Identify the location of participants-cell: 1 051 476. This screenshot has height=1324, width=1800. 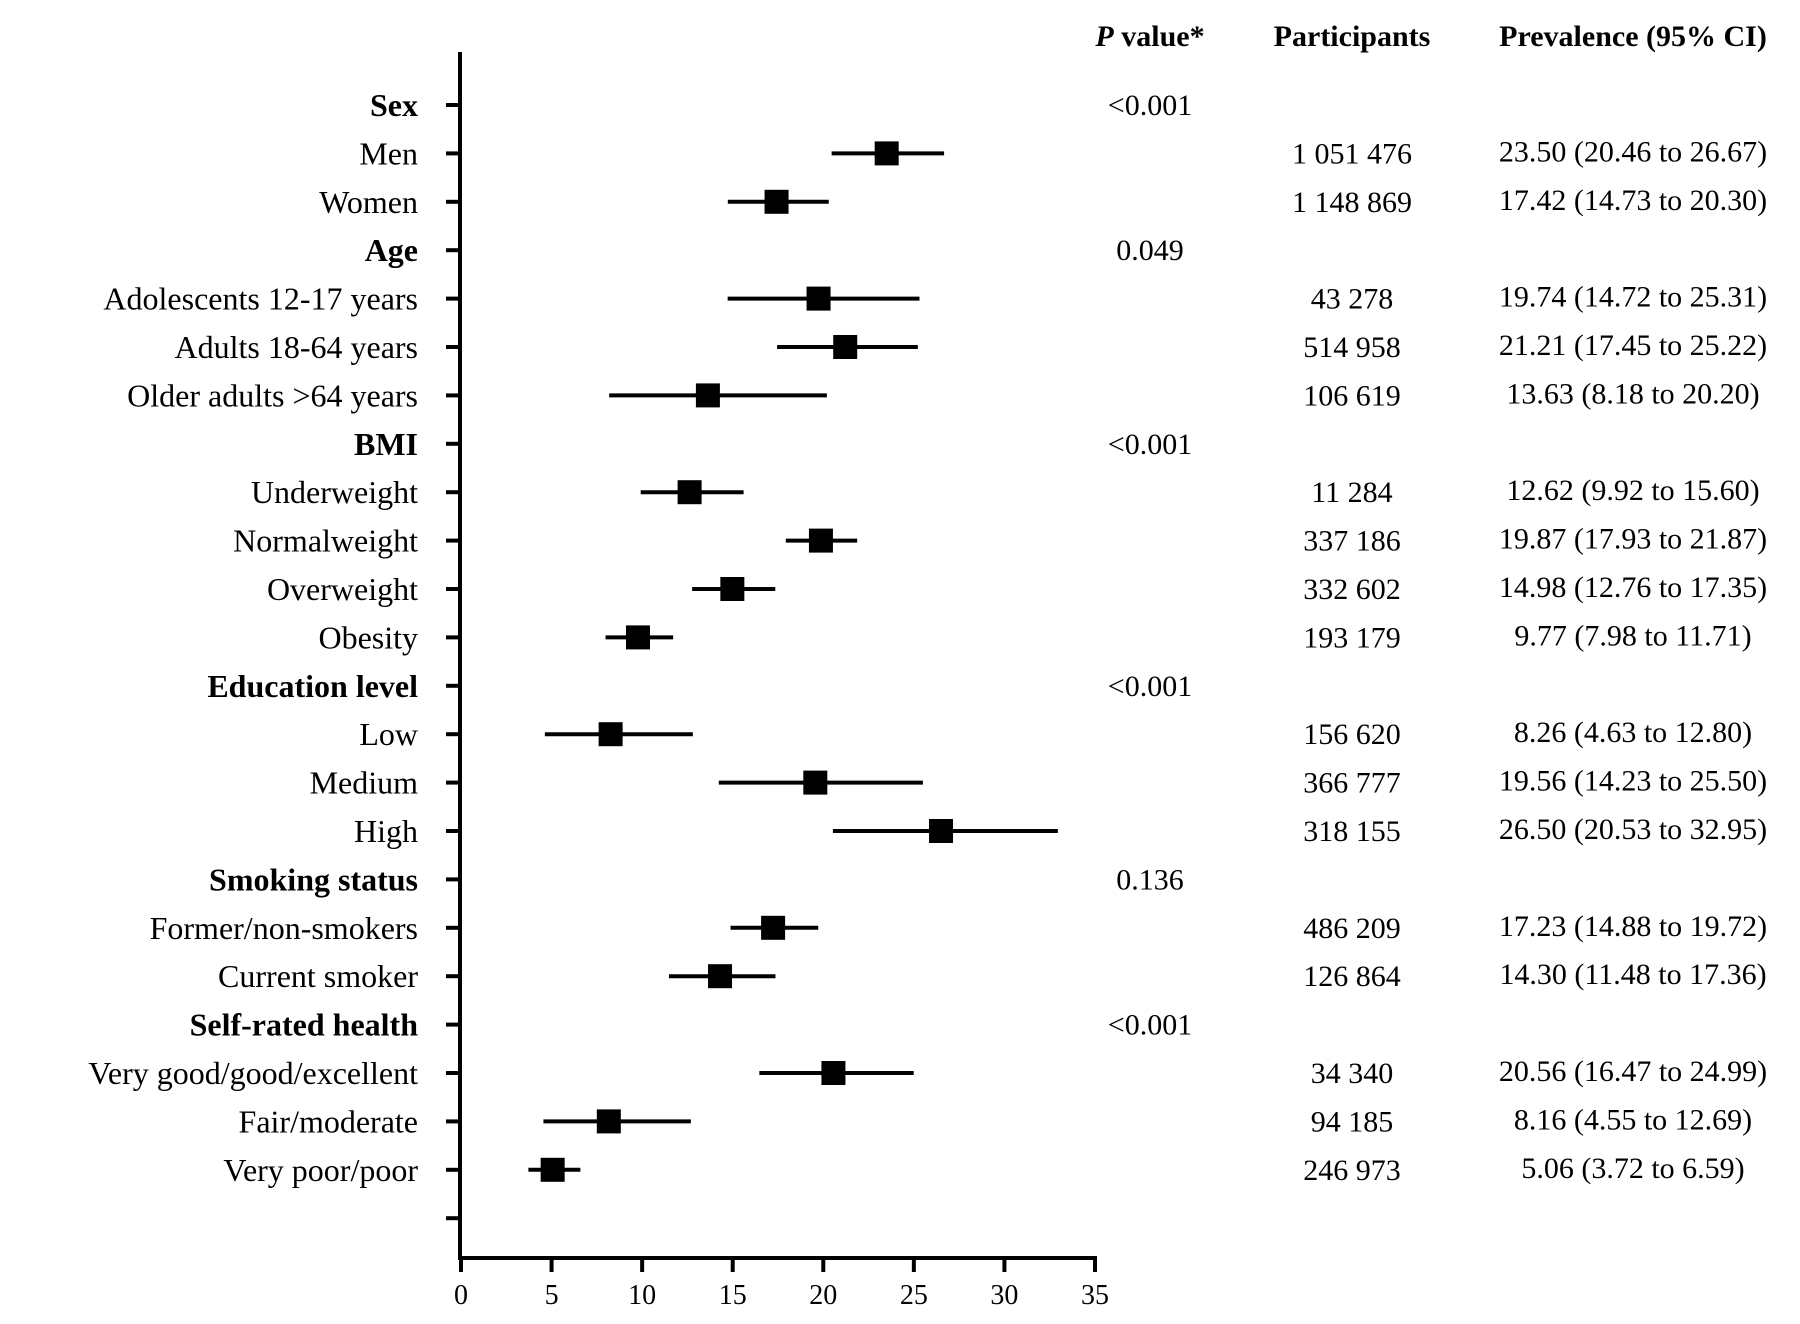
(1352, 153).